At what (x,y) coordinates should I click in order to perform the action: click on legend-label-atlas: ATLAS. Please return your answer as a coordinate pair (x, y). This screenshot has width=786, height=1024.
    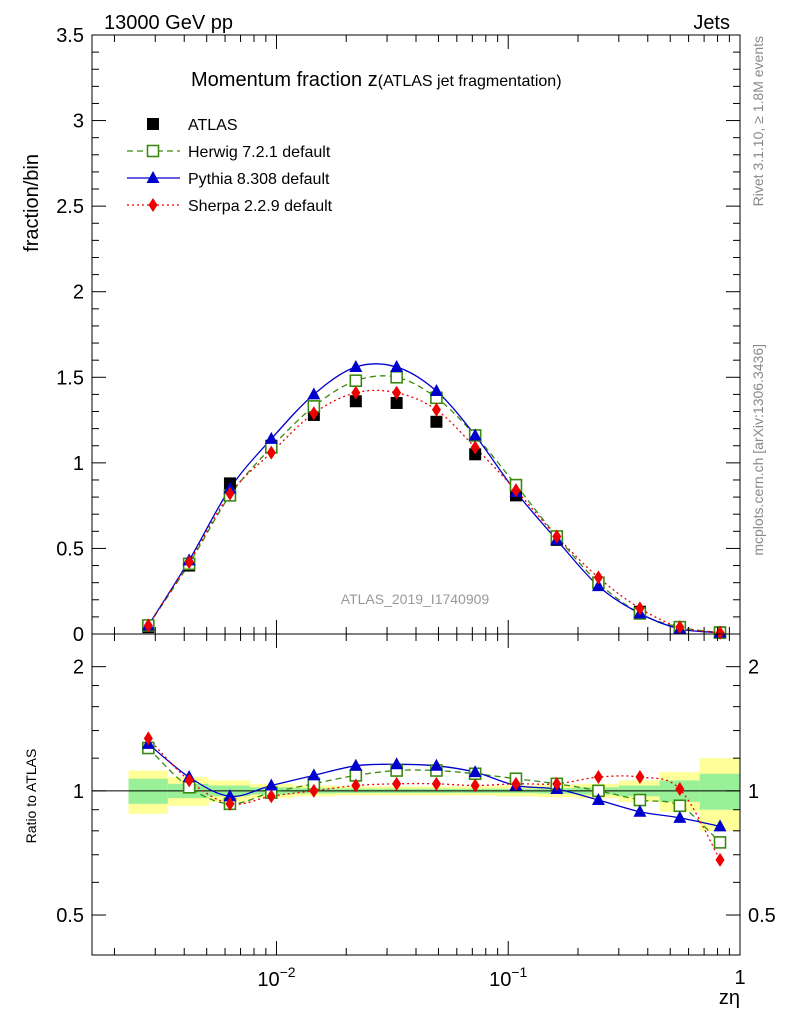
    Looking at the image, I should click on (213, 125).